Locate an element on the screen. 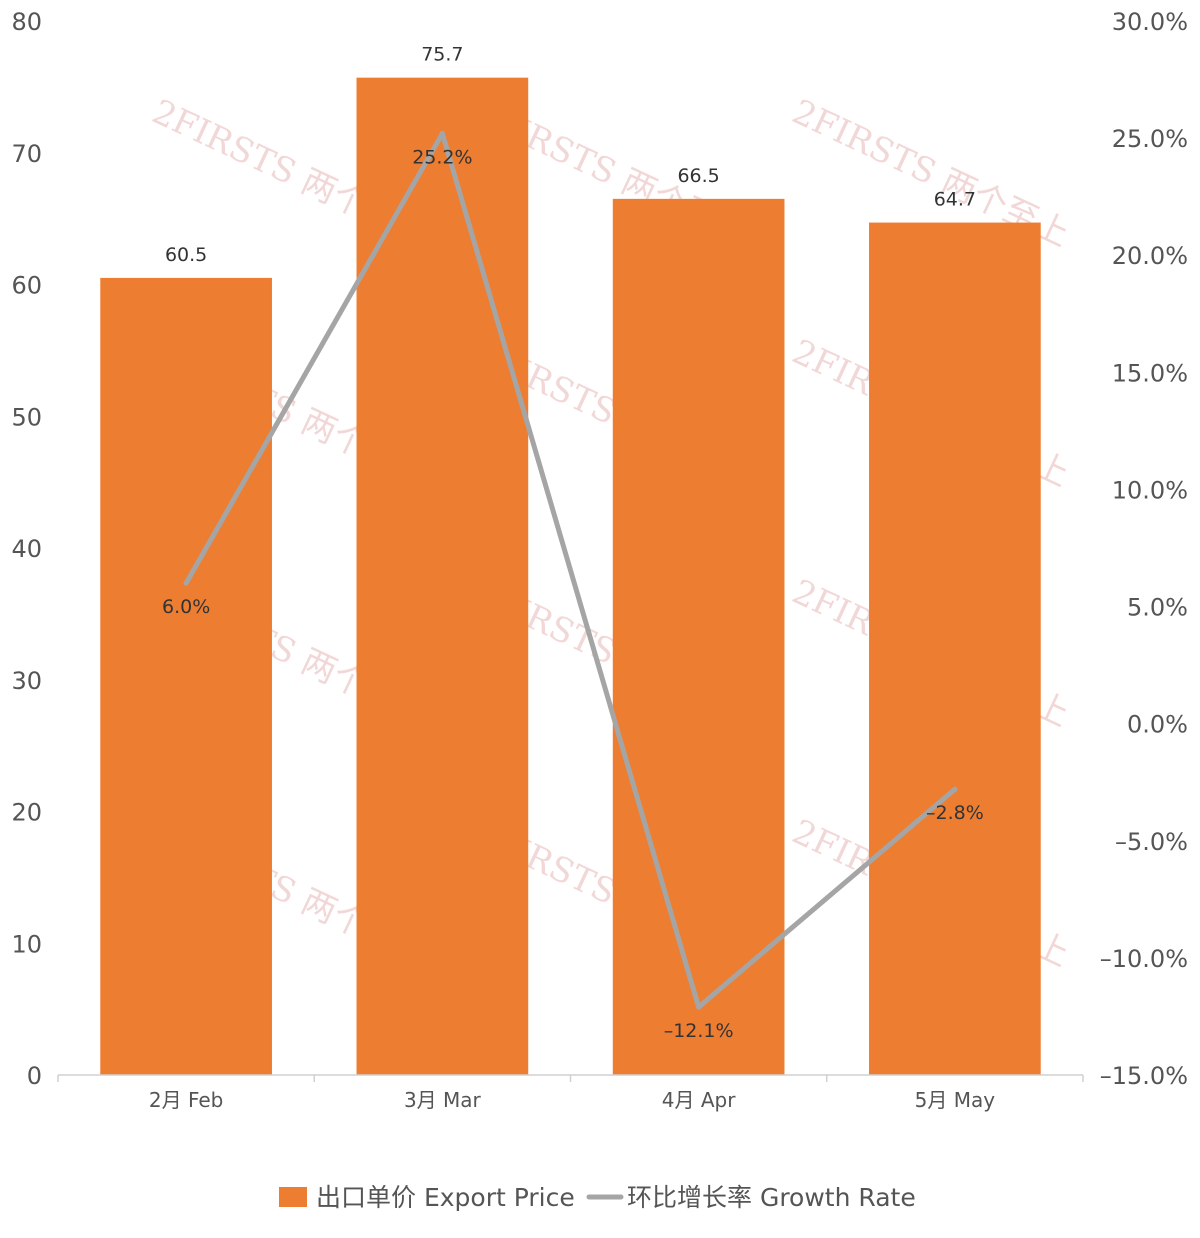 This screenshot has height=1238, width=1200. y-left-tick-label: 80 is located at coordinates (26, 22).